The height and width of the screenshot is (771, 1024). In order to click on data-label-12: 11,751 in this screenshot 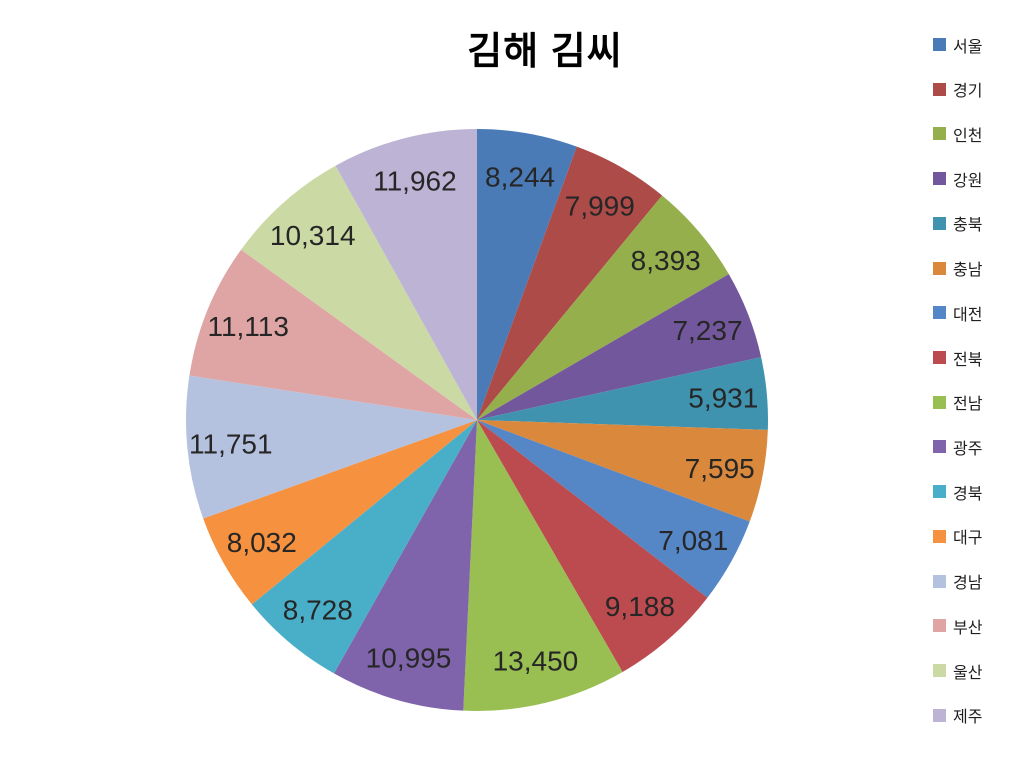, I will do `click(231, 444)`.